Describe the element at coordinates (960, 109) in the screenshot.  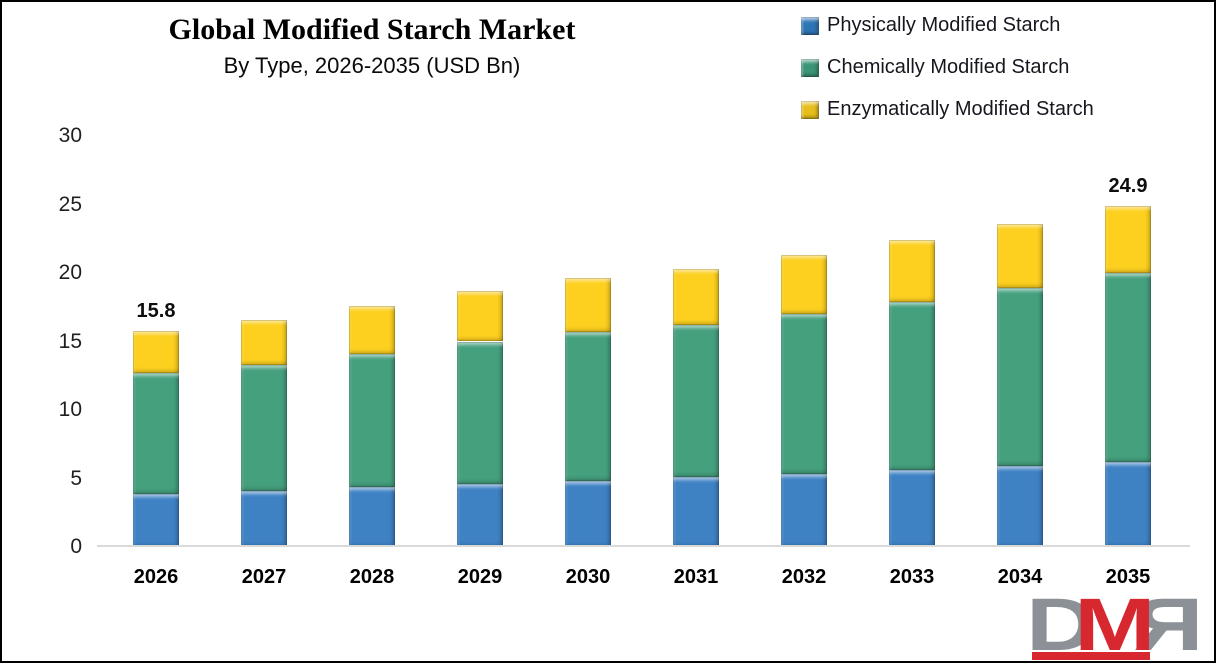
I see `legend-item-label: Enzymatically Modified Starch` at that location.